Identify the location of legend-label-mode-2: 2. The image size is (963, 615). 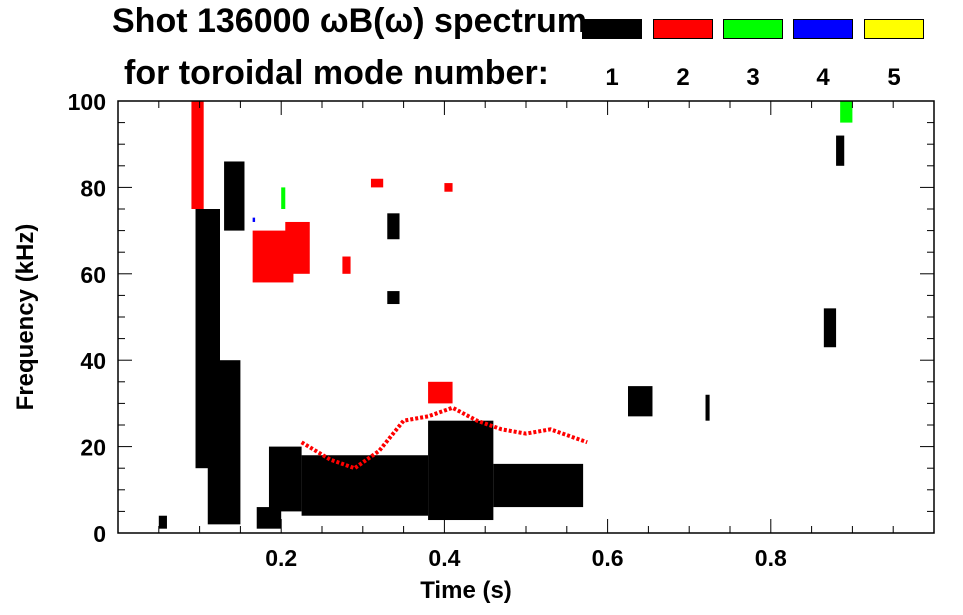
(683, 77).